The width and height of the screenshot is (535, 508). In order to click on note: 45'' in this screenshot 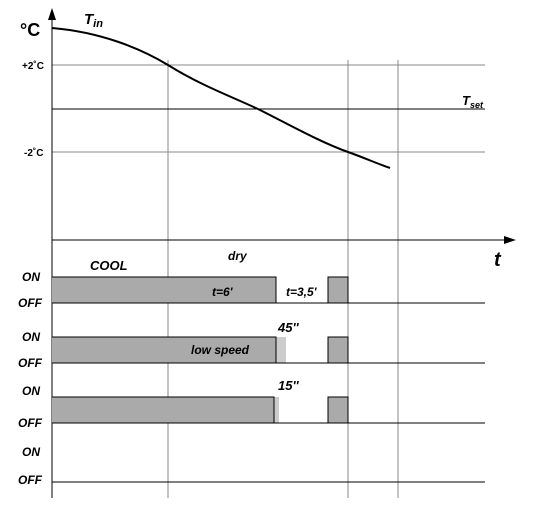, I will do `click(288, 327)`.